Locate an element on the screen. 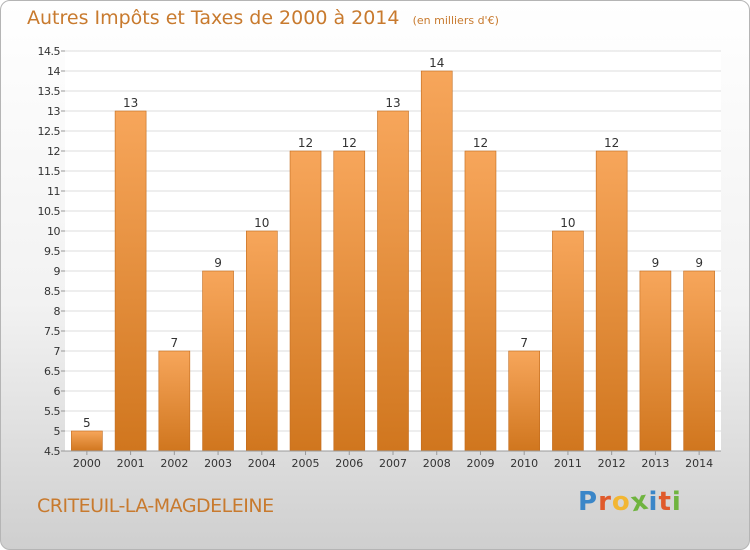  bar-2007 is located at coordinates (393, 281).